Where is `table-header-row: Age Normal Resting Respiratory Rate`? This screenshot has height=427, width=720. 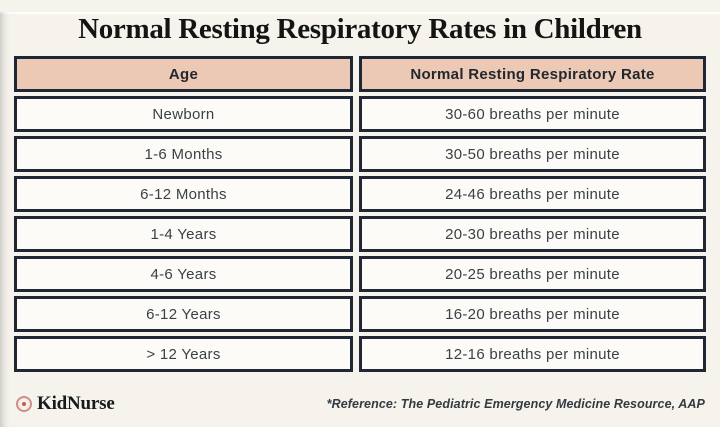 table-header-row: Age Normal Resting Respiratory Rate is located at coordinates (360, 74).